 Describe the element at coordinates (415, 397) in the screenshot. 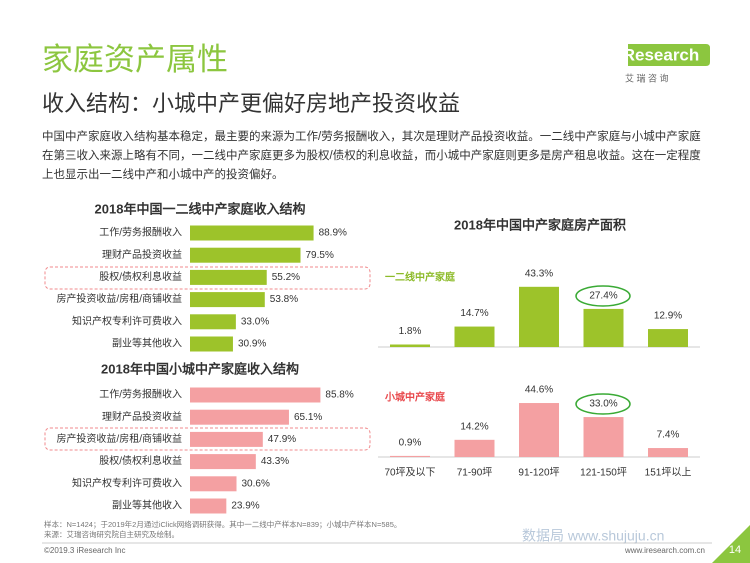

I see `series-label: 小城中产家庭` at that location.